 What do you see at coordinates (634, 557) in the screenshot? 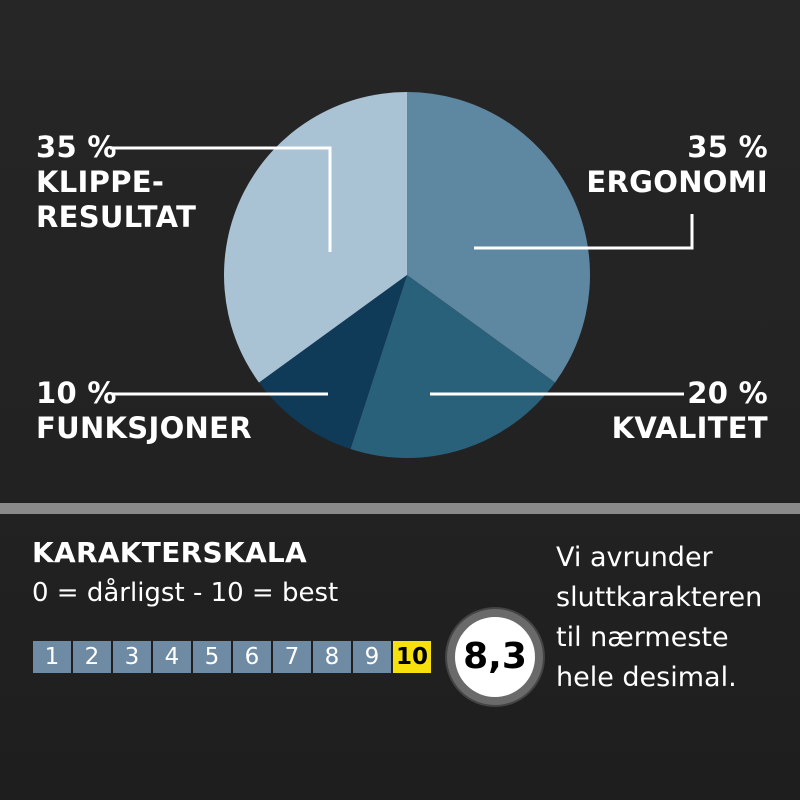
I see `note-line-1: Vi avrunder` at bounding box center [634, 557].